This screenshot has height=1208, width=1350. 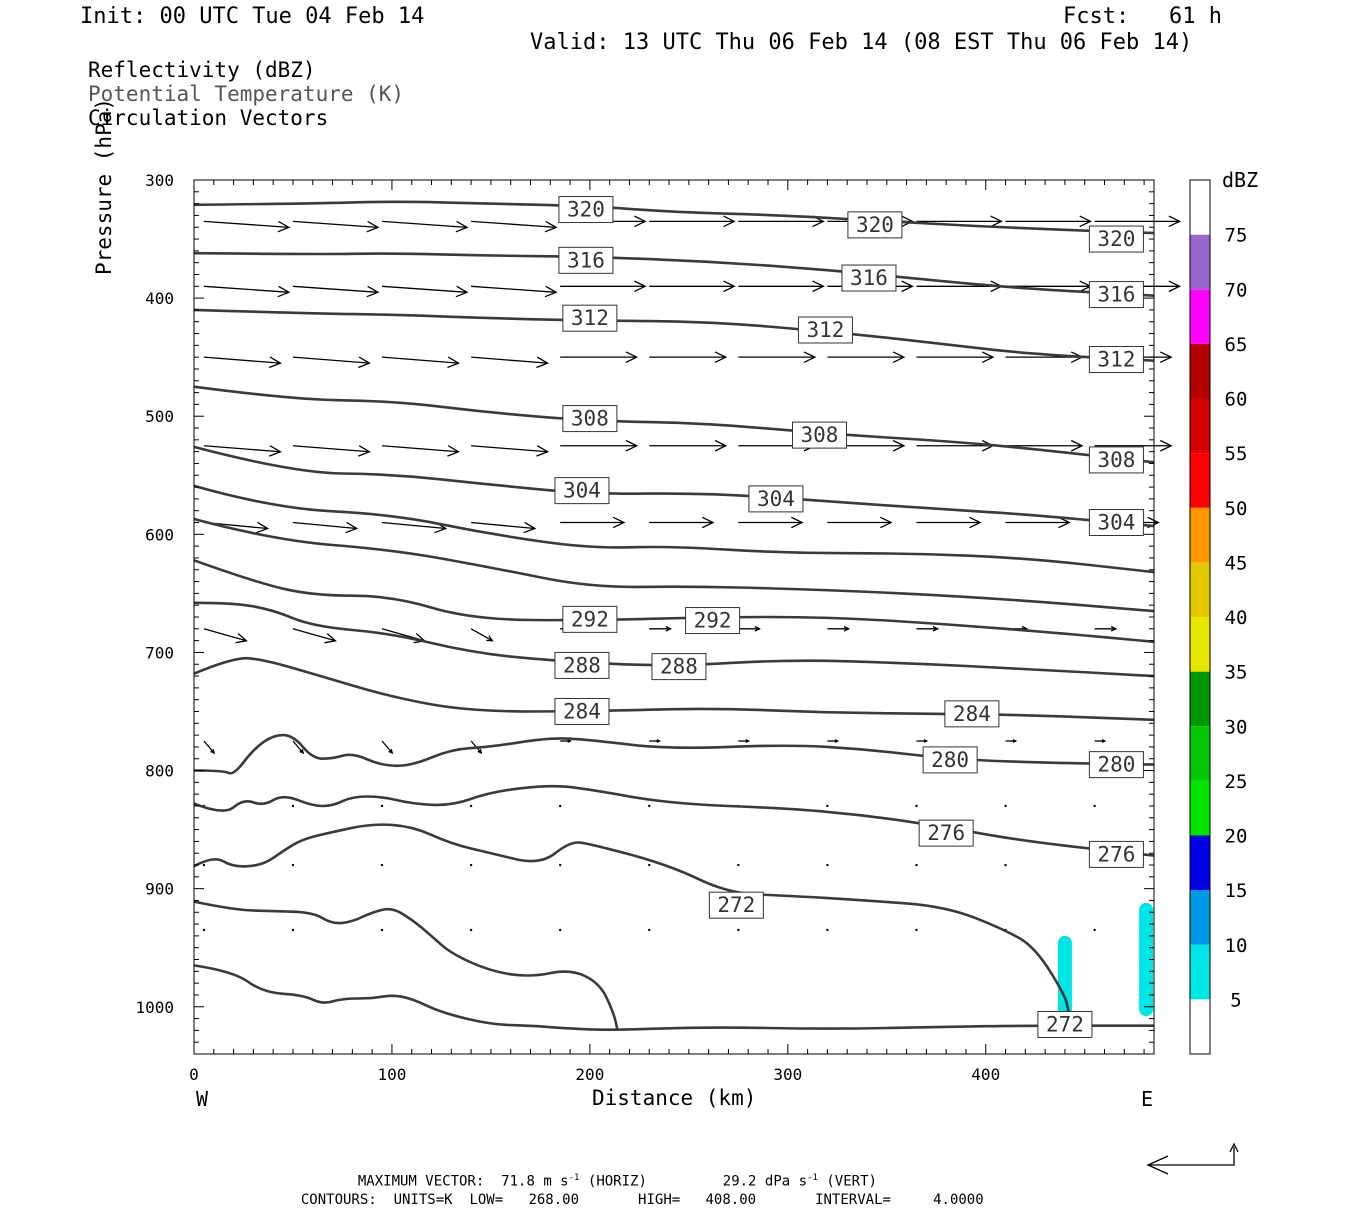 What do you see at coordinates (1235, 1000) in the screenshot?
I see `colorbar-level: 5` at bounding box center [1235, 1000].